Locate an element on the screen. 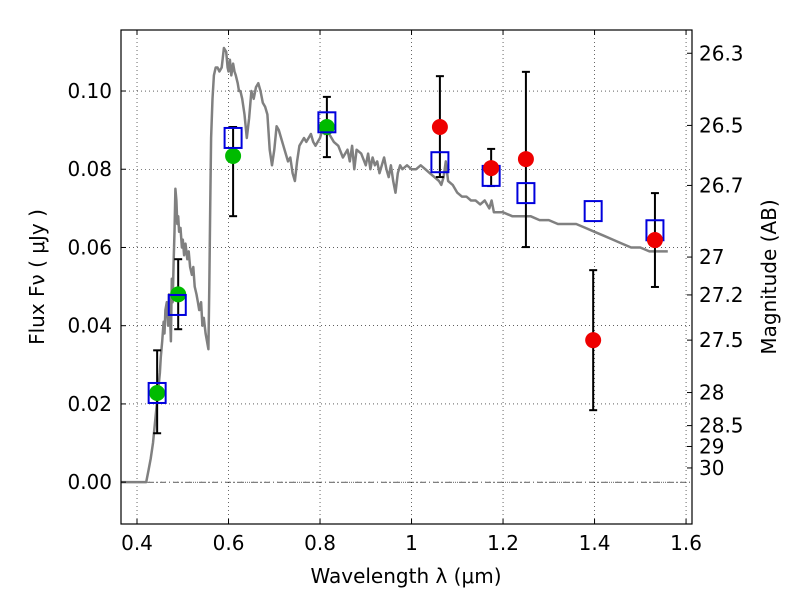  y-tick-label: 0.04 is located at coordinates (89, 326).